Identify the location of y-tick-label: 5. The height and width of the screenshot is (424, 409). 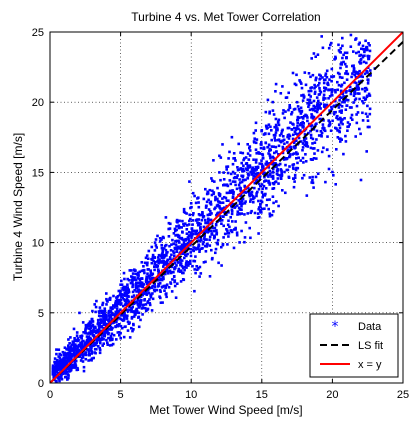
(41, 314).